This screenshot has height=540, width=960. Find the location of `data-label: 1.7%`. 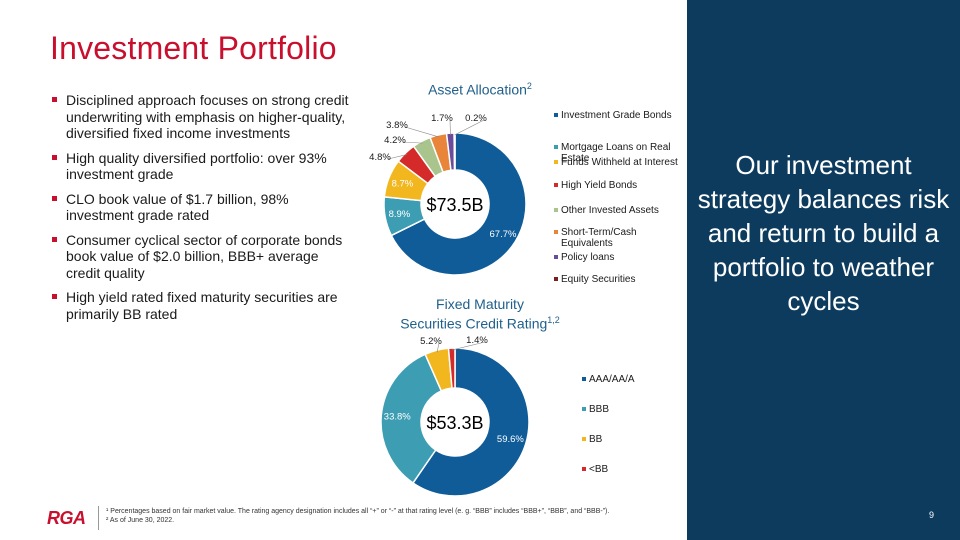

data-label: 1.7% is located at coordinates (442, 118).